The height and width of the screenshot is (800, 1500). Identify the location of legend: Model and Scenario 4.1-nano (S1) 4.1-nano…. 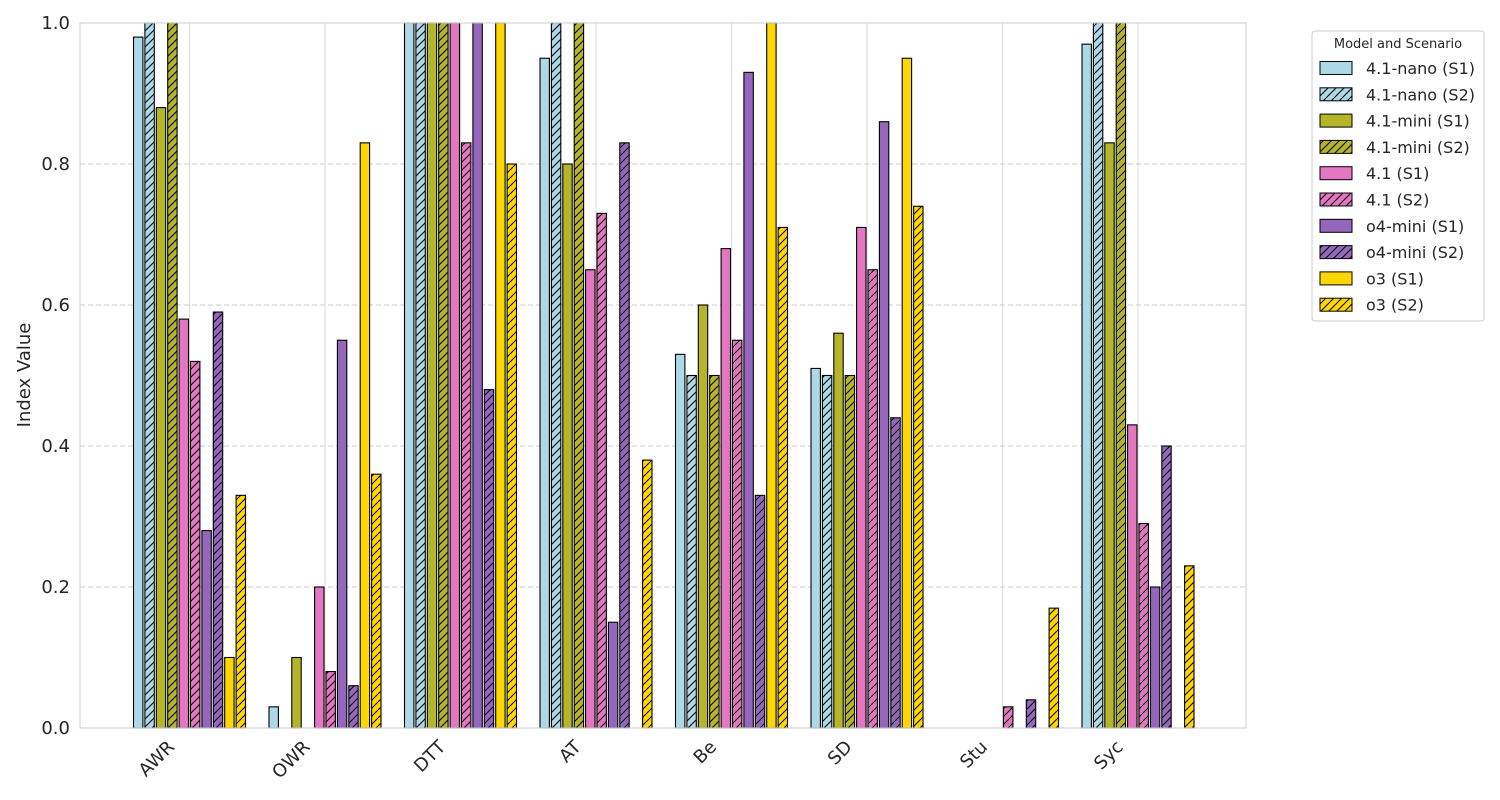
(1398, 176).